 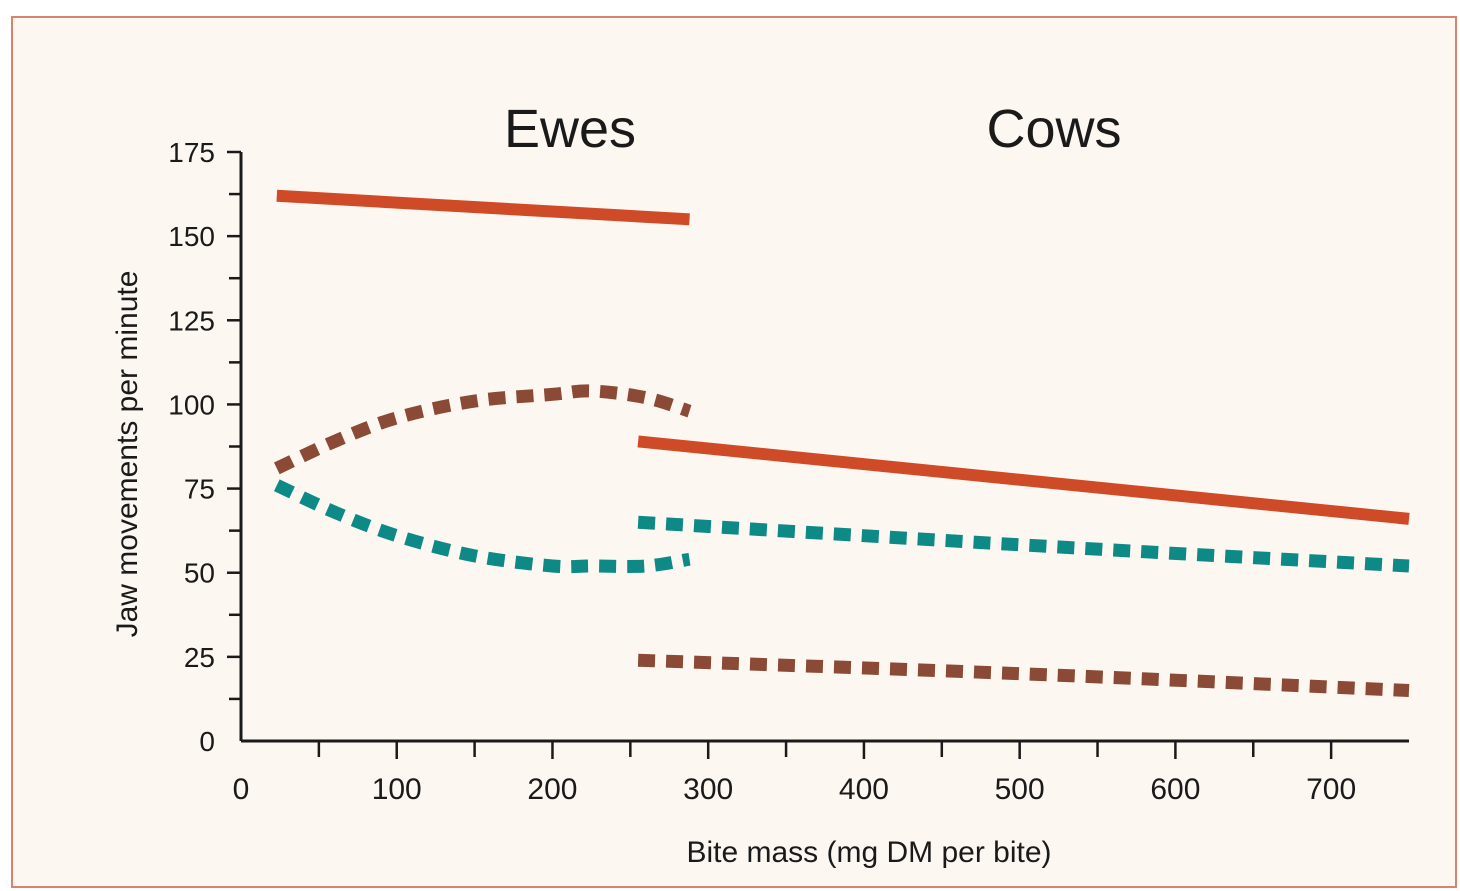 I want to click on x-tick-label: 0, so click(x=241, y=789).